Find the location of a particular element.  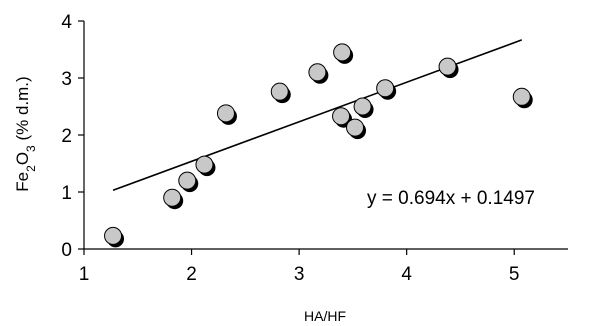

x-tick-label: 3 is located at coordinates (299, 274).